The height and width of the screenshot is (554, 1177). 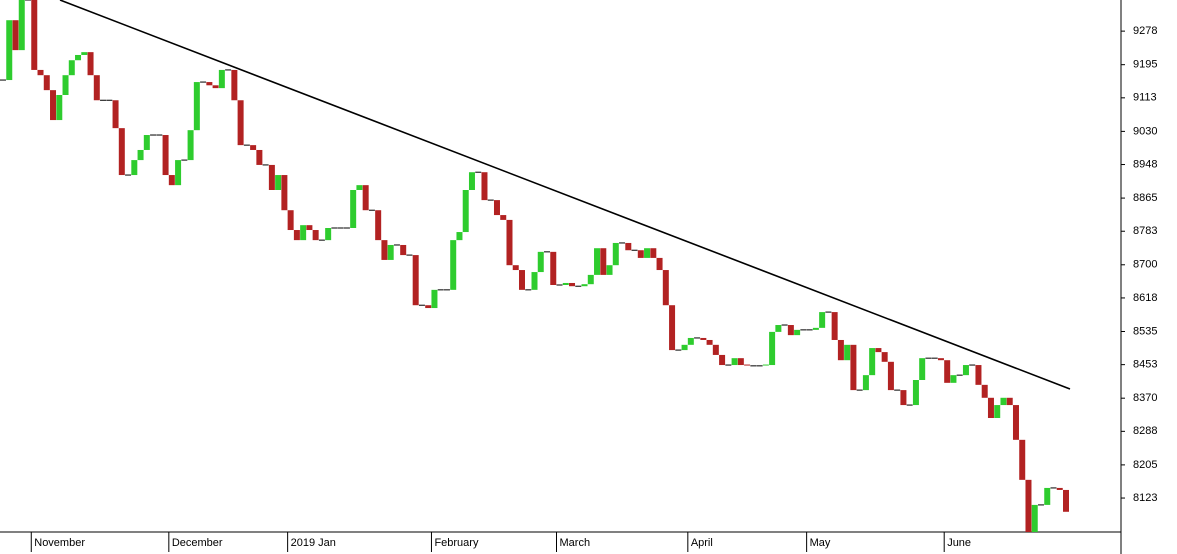 What do you see at coordinates (575, 543) in the screenshot?
I see `x-tick-label: March` at bounding box center [575, 543].